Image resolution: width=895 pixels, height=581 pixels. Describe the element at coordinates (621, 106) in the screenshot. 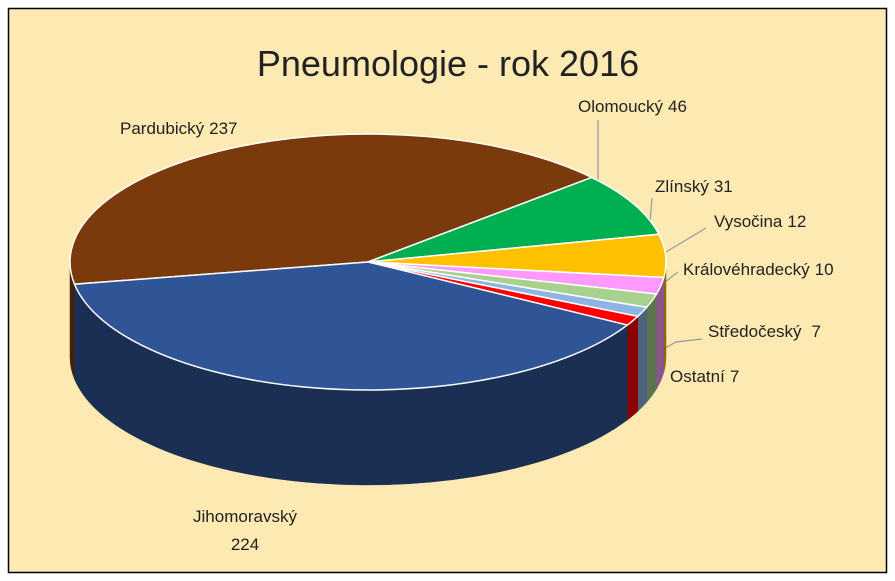

I see `data-label-name: Olomoucký` at that location.